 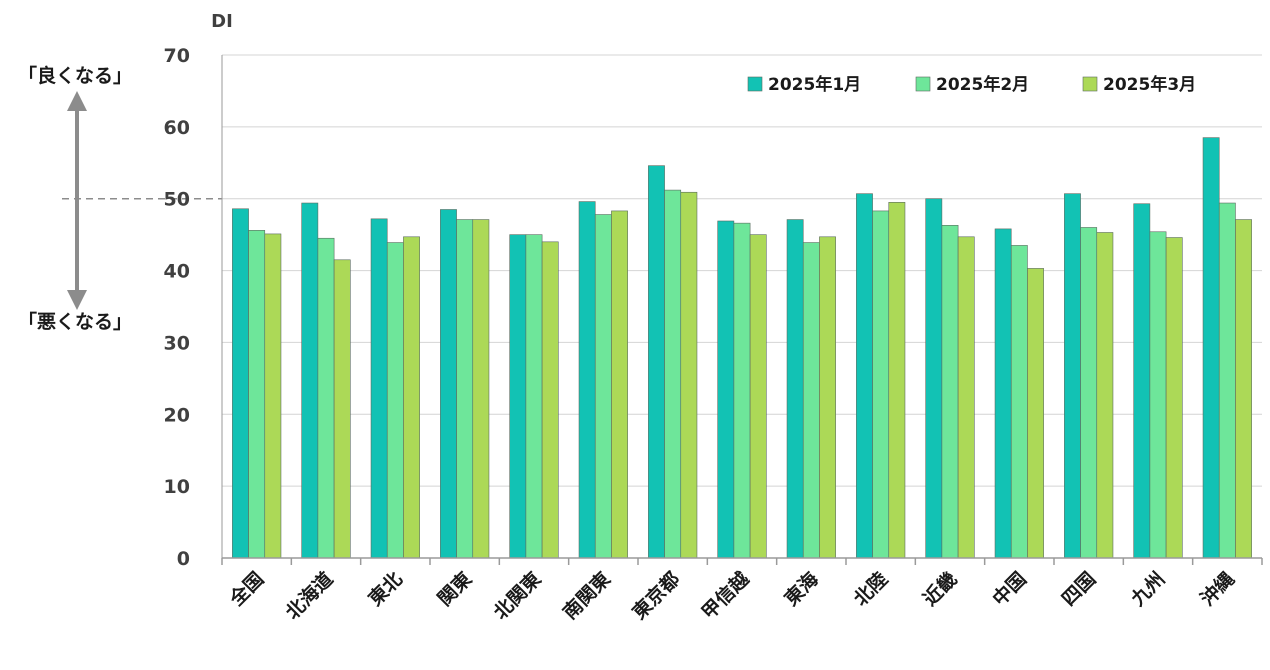 What do you see at coordinates (177, 56) in the screenshot?
I see `y-tick-label: 70` at bounding box center [177, 56].